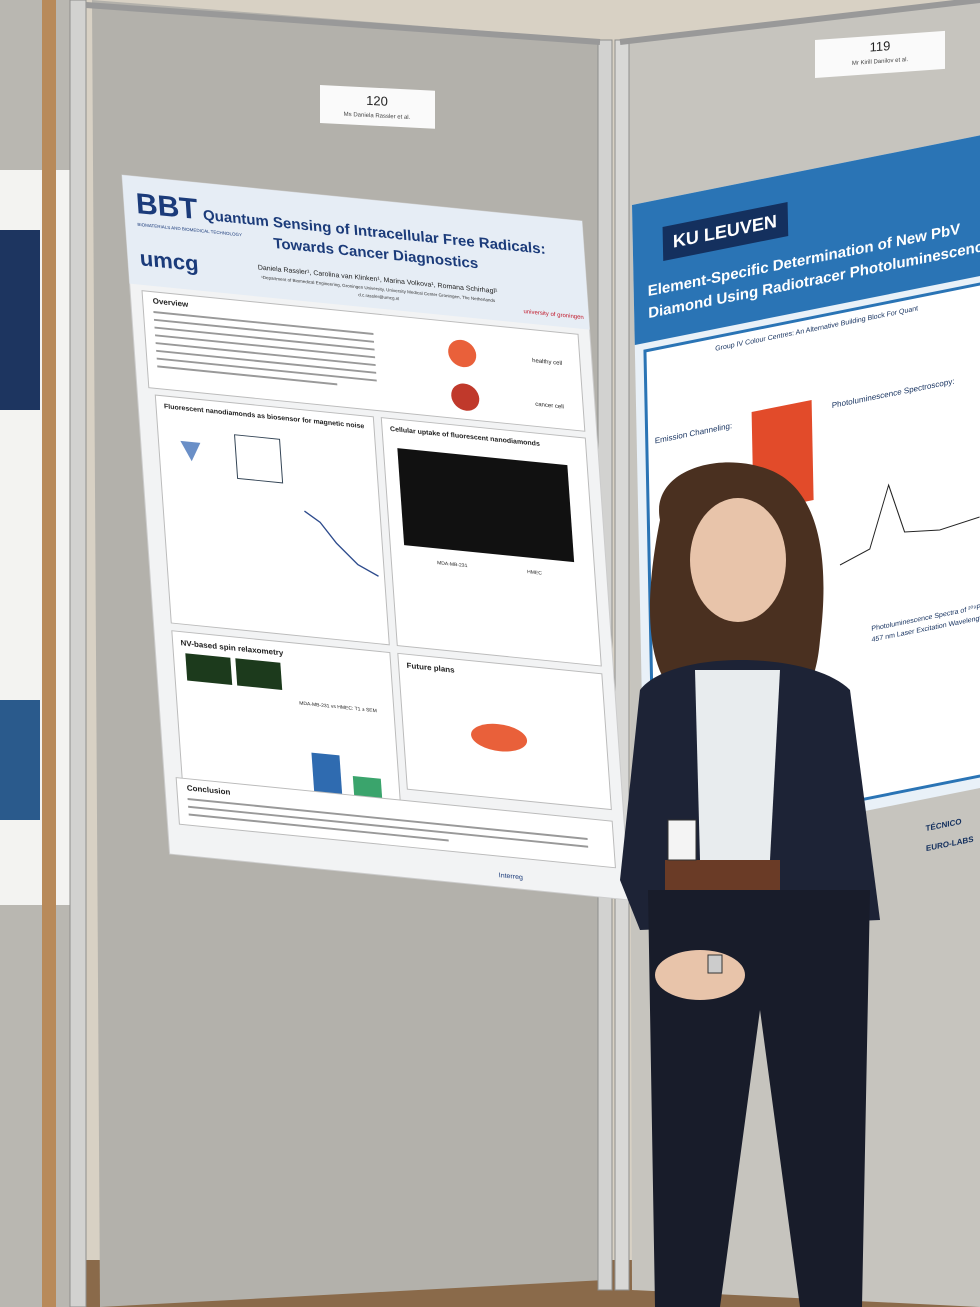 The height and width of the screenshot is (1307, 980). What do you see at coordinates (700, 975) in the screenshot?
I see `hands` at bounding box center [700, 975].